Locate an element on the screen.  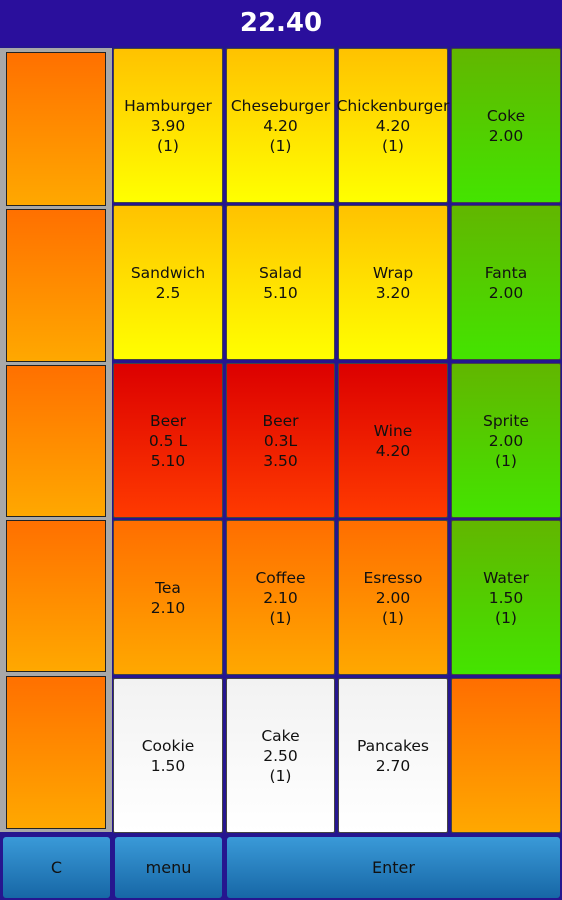
menu-item: Sandwich 2.5 is located at coordinates (168, 282).